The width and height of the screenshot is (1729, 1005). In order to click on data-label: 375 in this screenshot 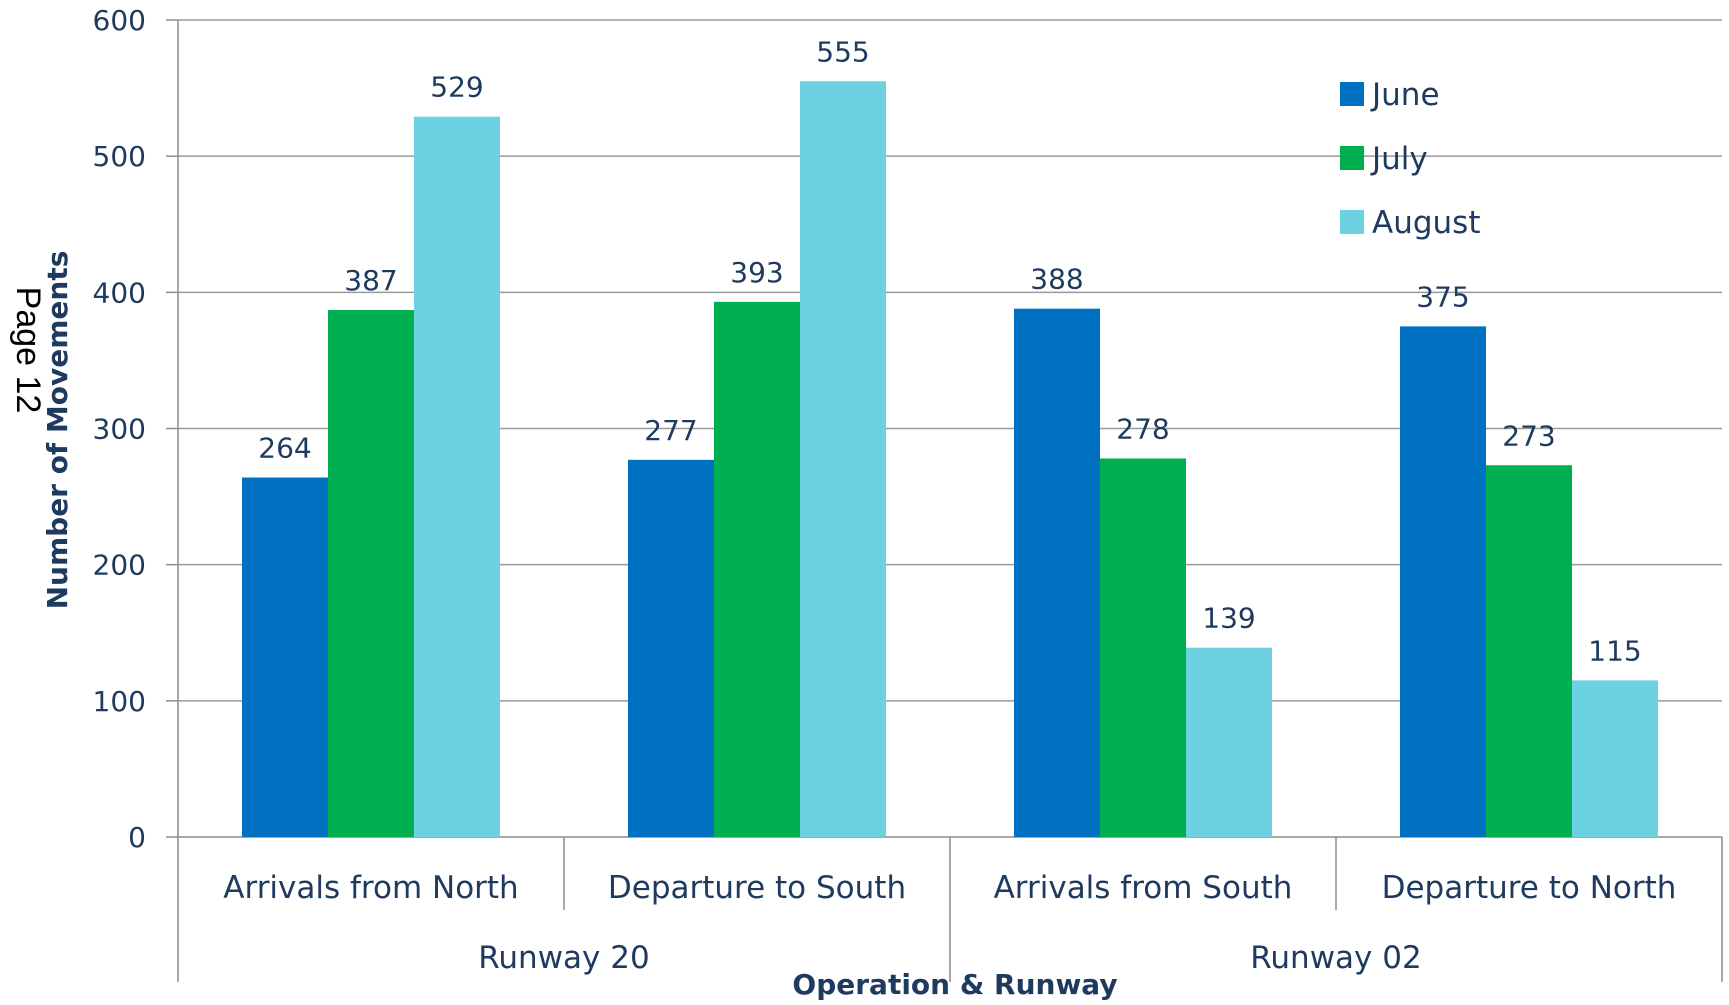, I will do `click(1442, 296)`.